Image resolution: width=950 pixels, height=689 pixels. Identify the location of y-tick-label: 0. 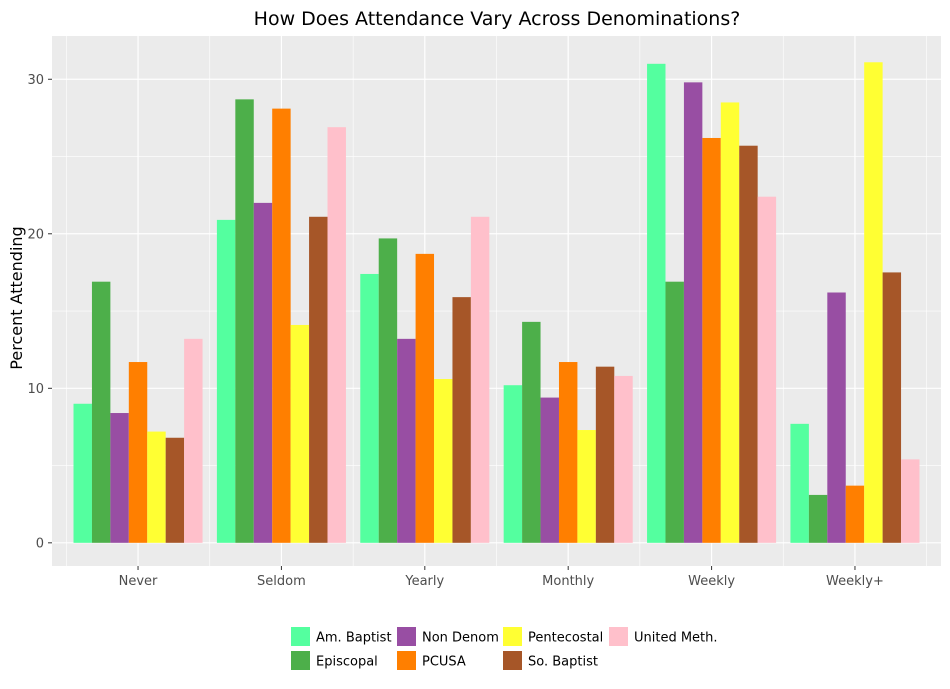
(40, 543).